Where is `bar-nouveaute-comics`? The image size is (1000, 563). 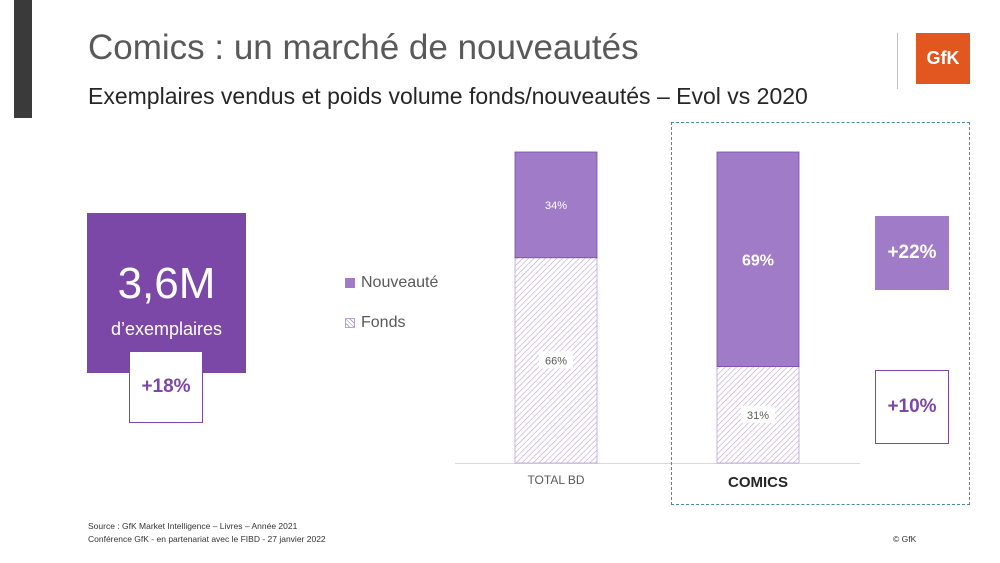
bar-nouveaute-comics is located at coordinates (758, 259).